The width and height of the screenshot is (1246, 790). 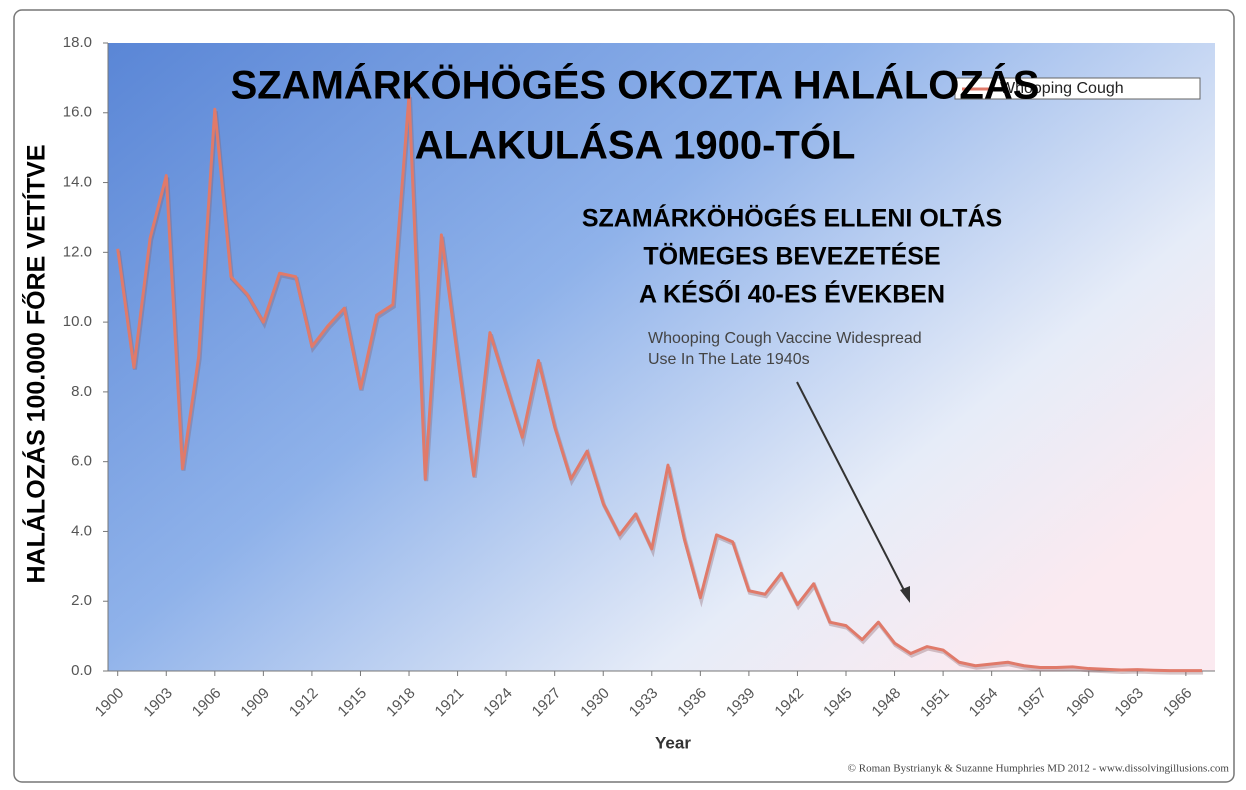 What do you see at coordinates (852, 490) in the screenshot?
I see `arrow` at bounding box center [852, 490].